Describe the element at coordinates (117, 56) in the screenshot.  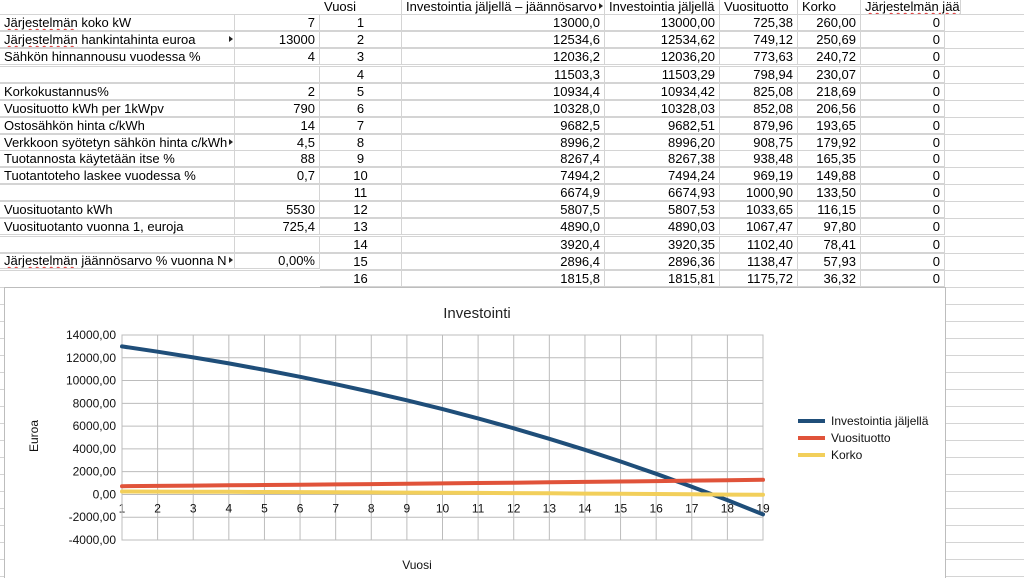
I see `param-label: Sähkön hinnannousu vuodessa %` at that location.